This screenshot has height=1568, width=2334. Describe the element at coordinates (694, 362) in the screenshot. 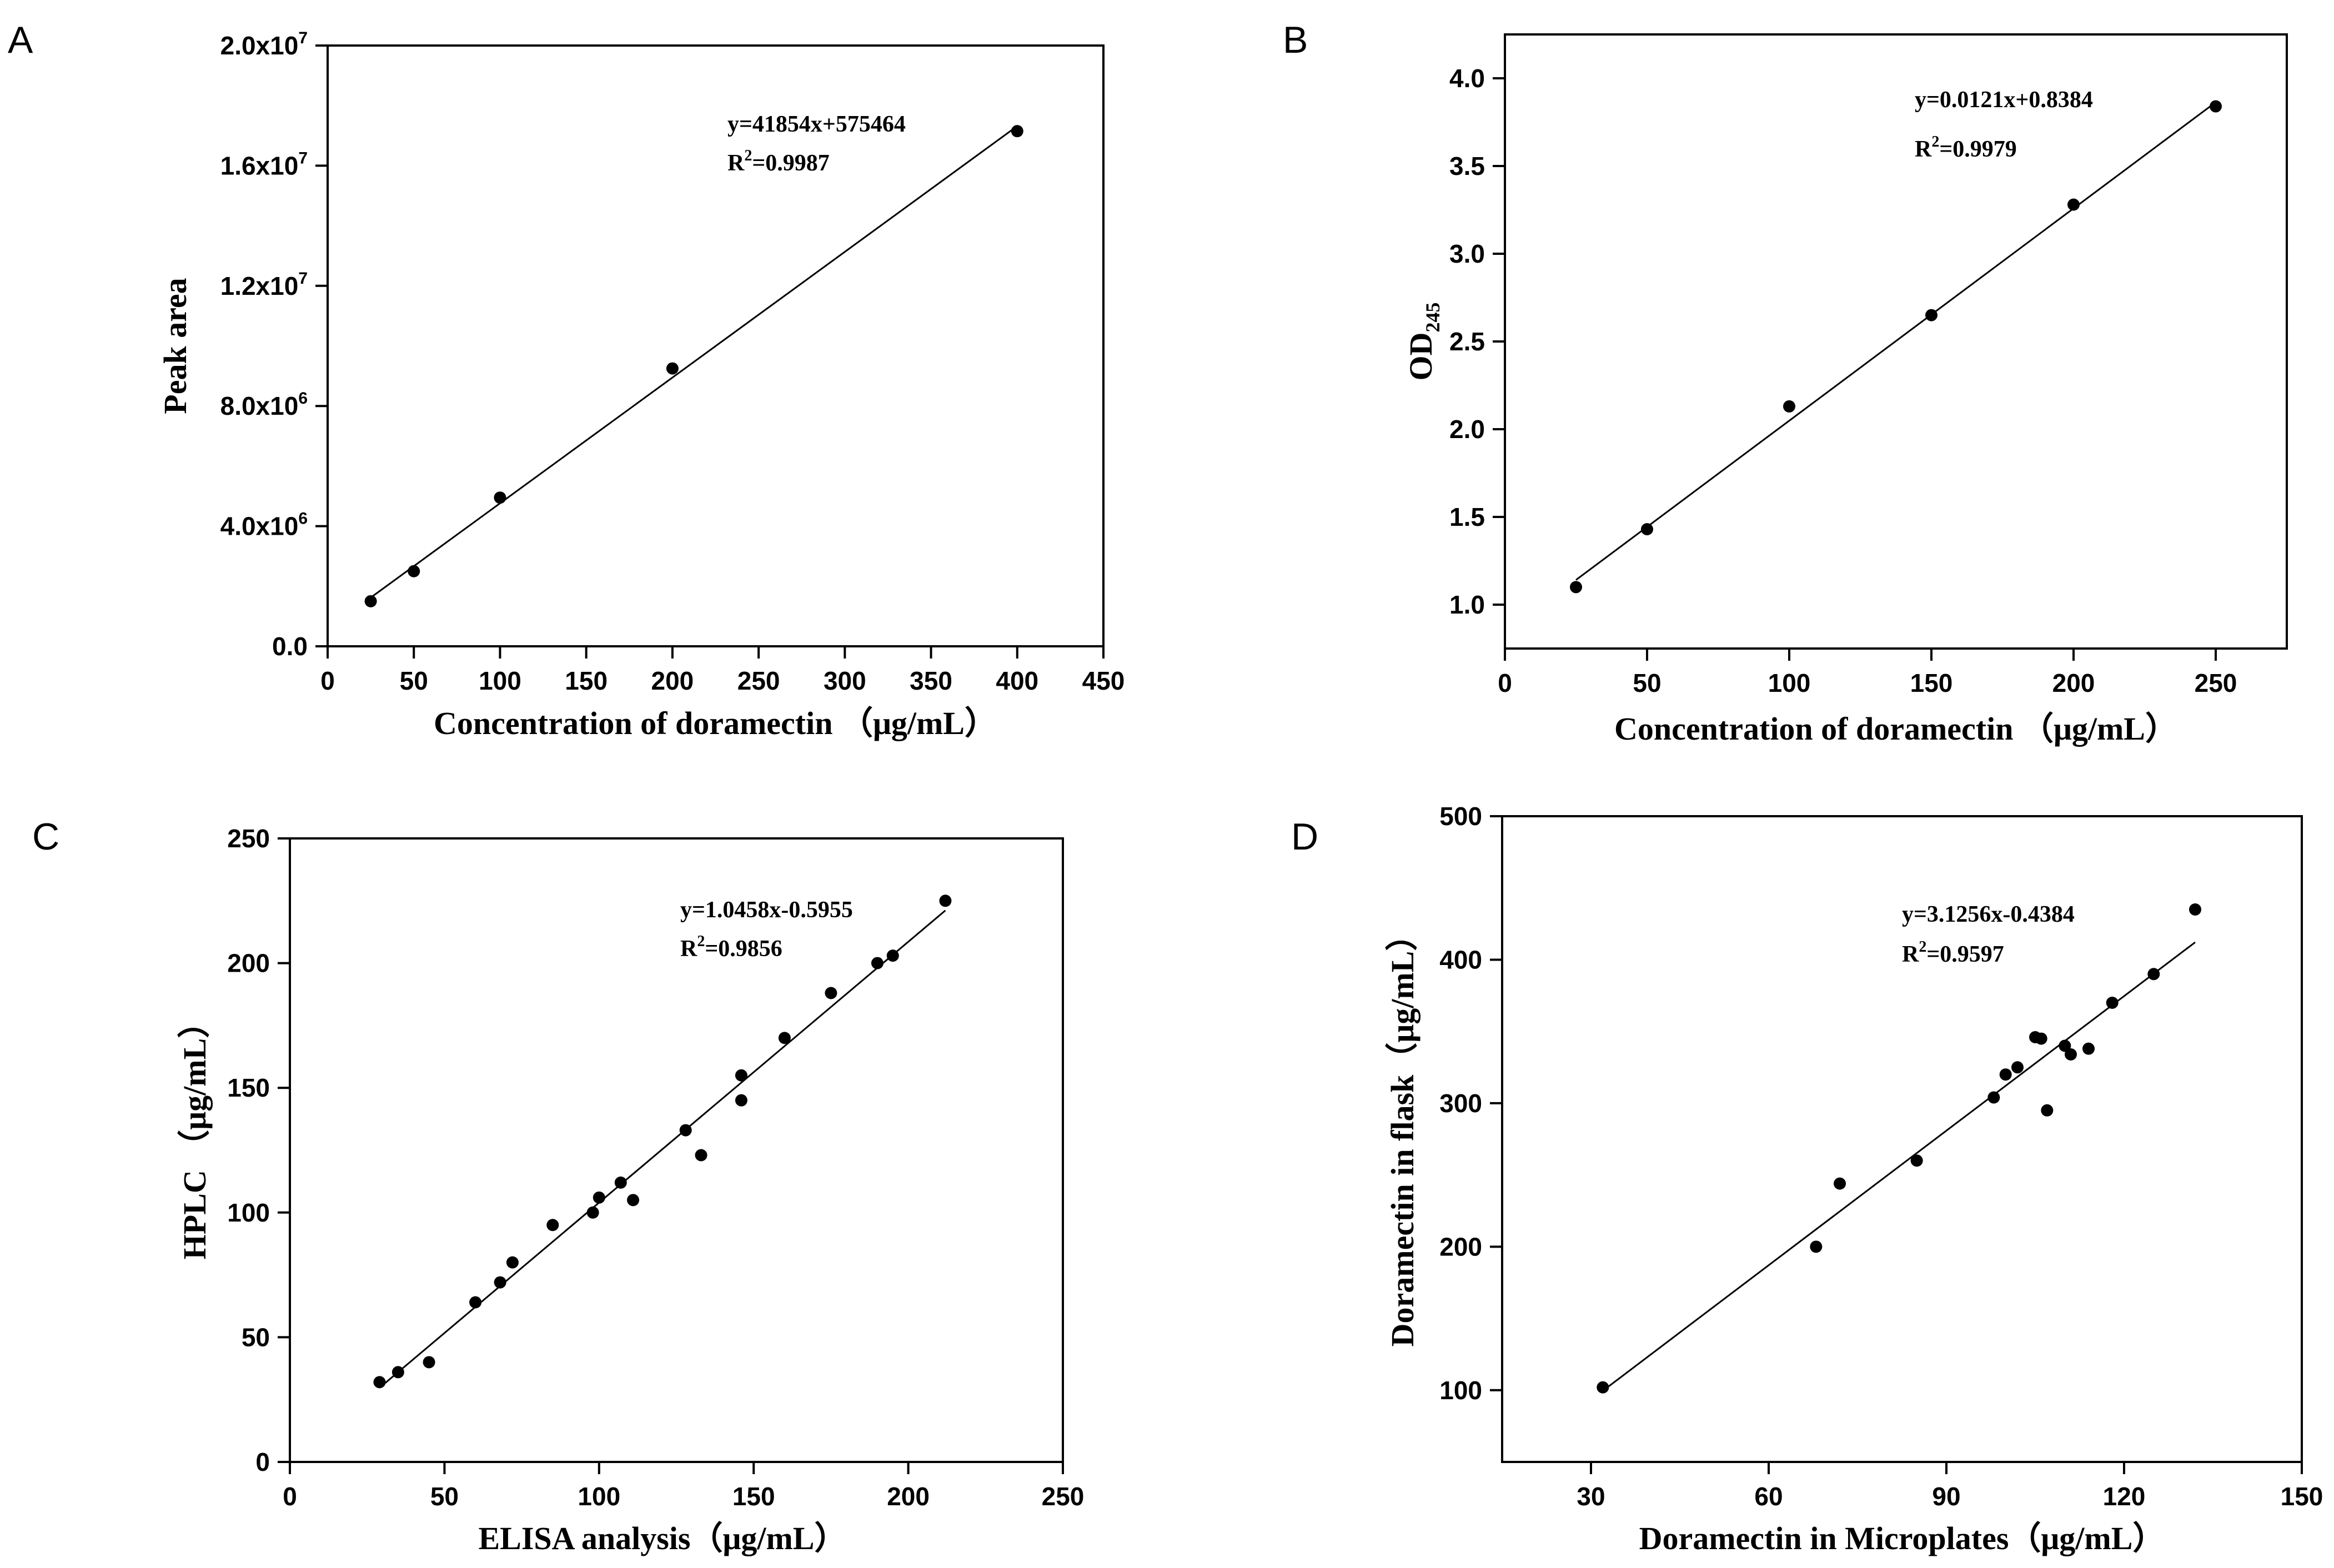

I see `fit-line-a` at that location.